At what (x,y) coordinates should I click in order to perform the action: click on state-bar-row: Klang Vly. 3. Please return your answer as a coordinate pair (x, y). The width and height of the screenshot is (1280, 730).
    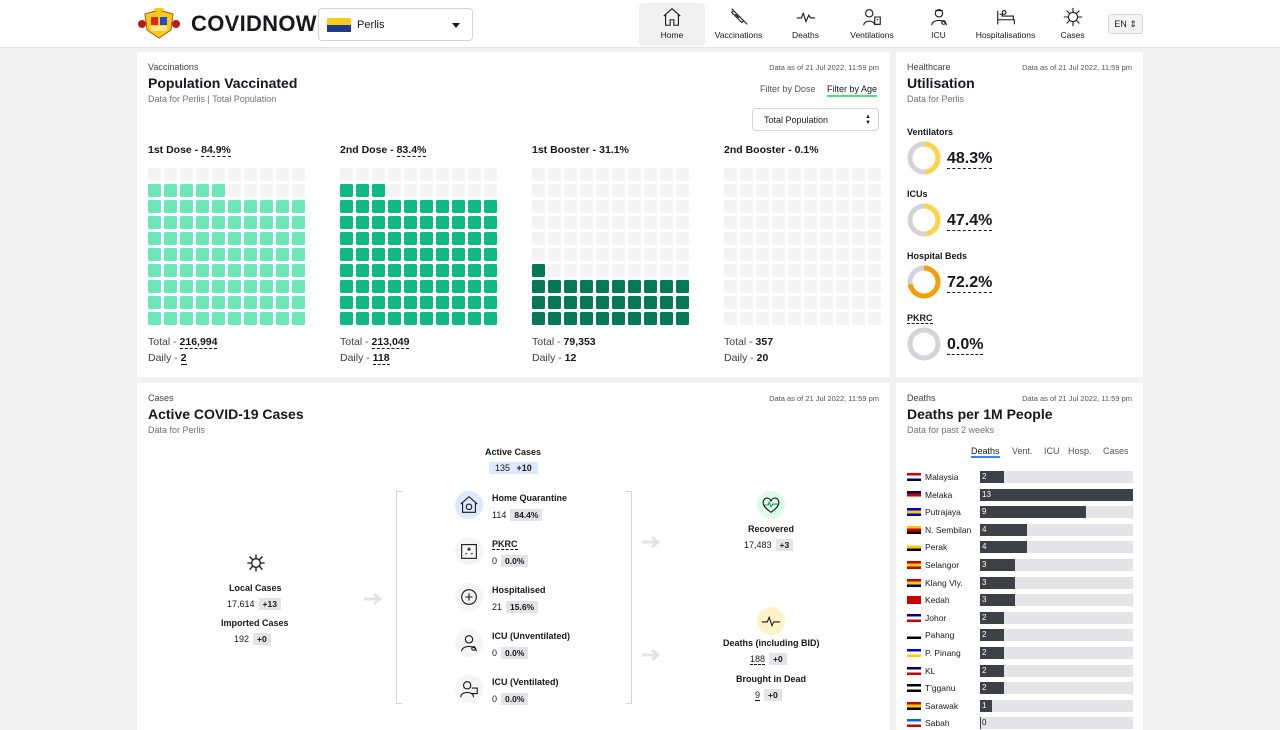
    Looking at the image, I should click on (1020, 583).